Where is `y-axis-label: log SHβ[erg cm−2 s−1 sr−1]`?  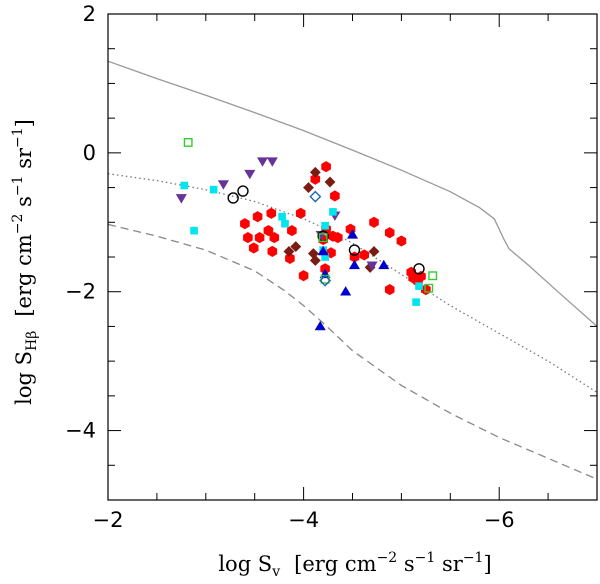
y-axis-label: log SHβ[erg cm−2 s−1 sr−1] is located at coordinates (25, 262).